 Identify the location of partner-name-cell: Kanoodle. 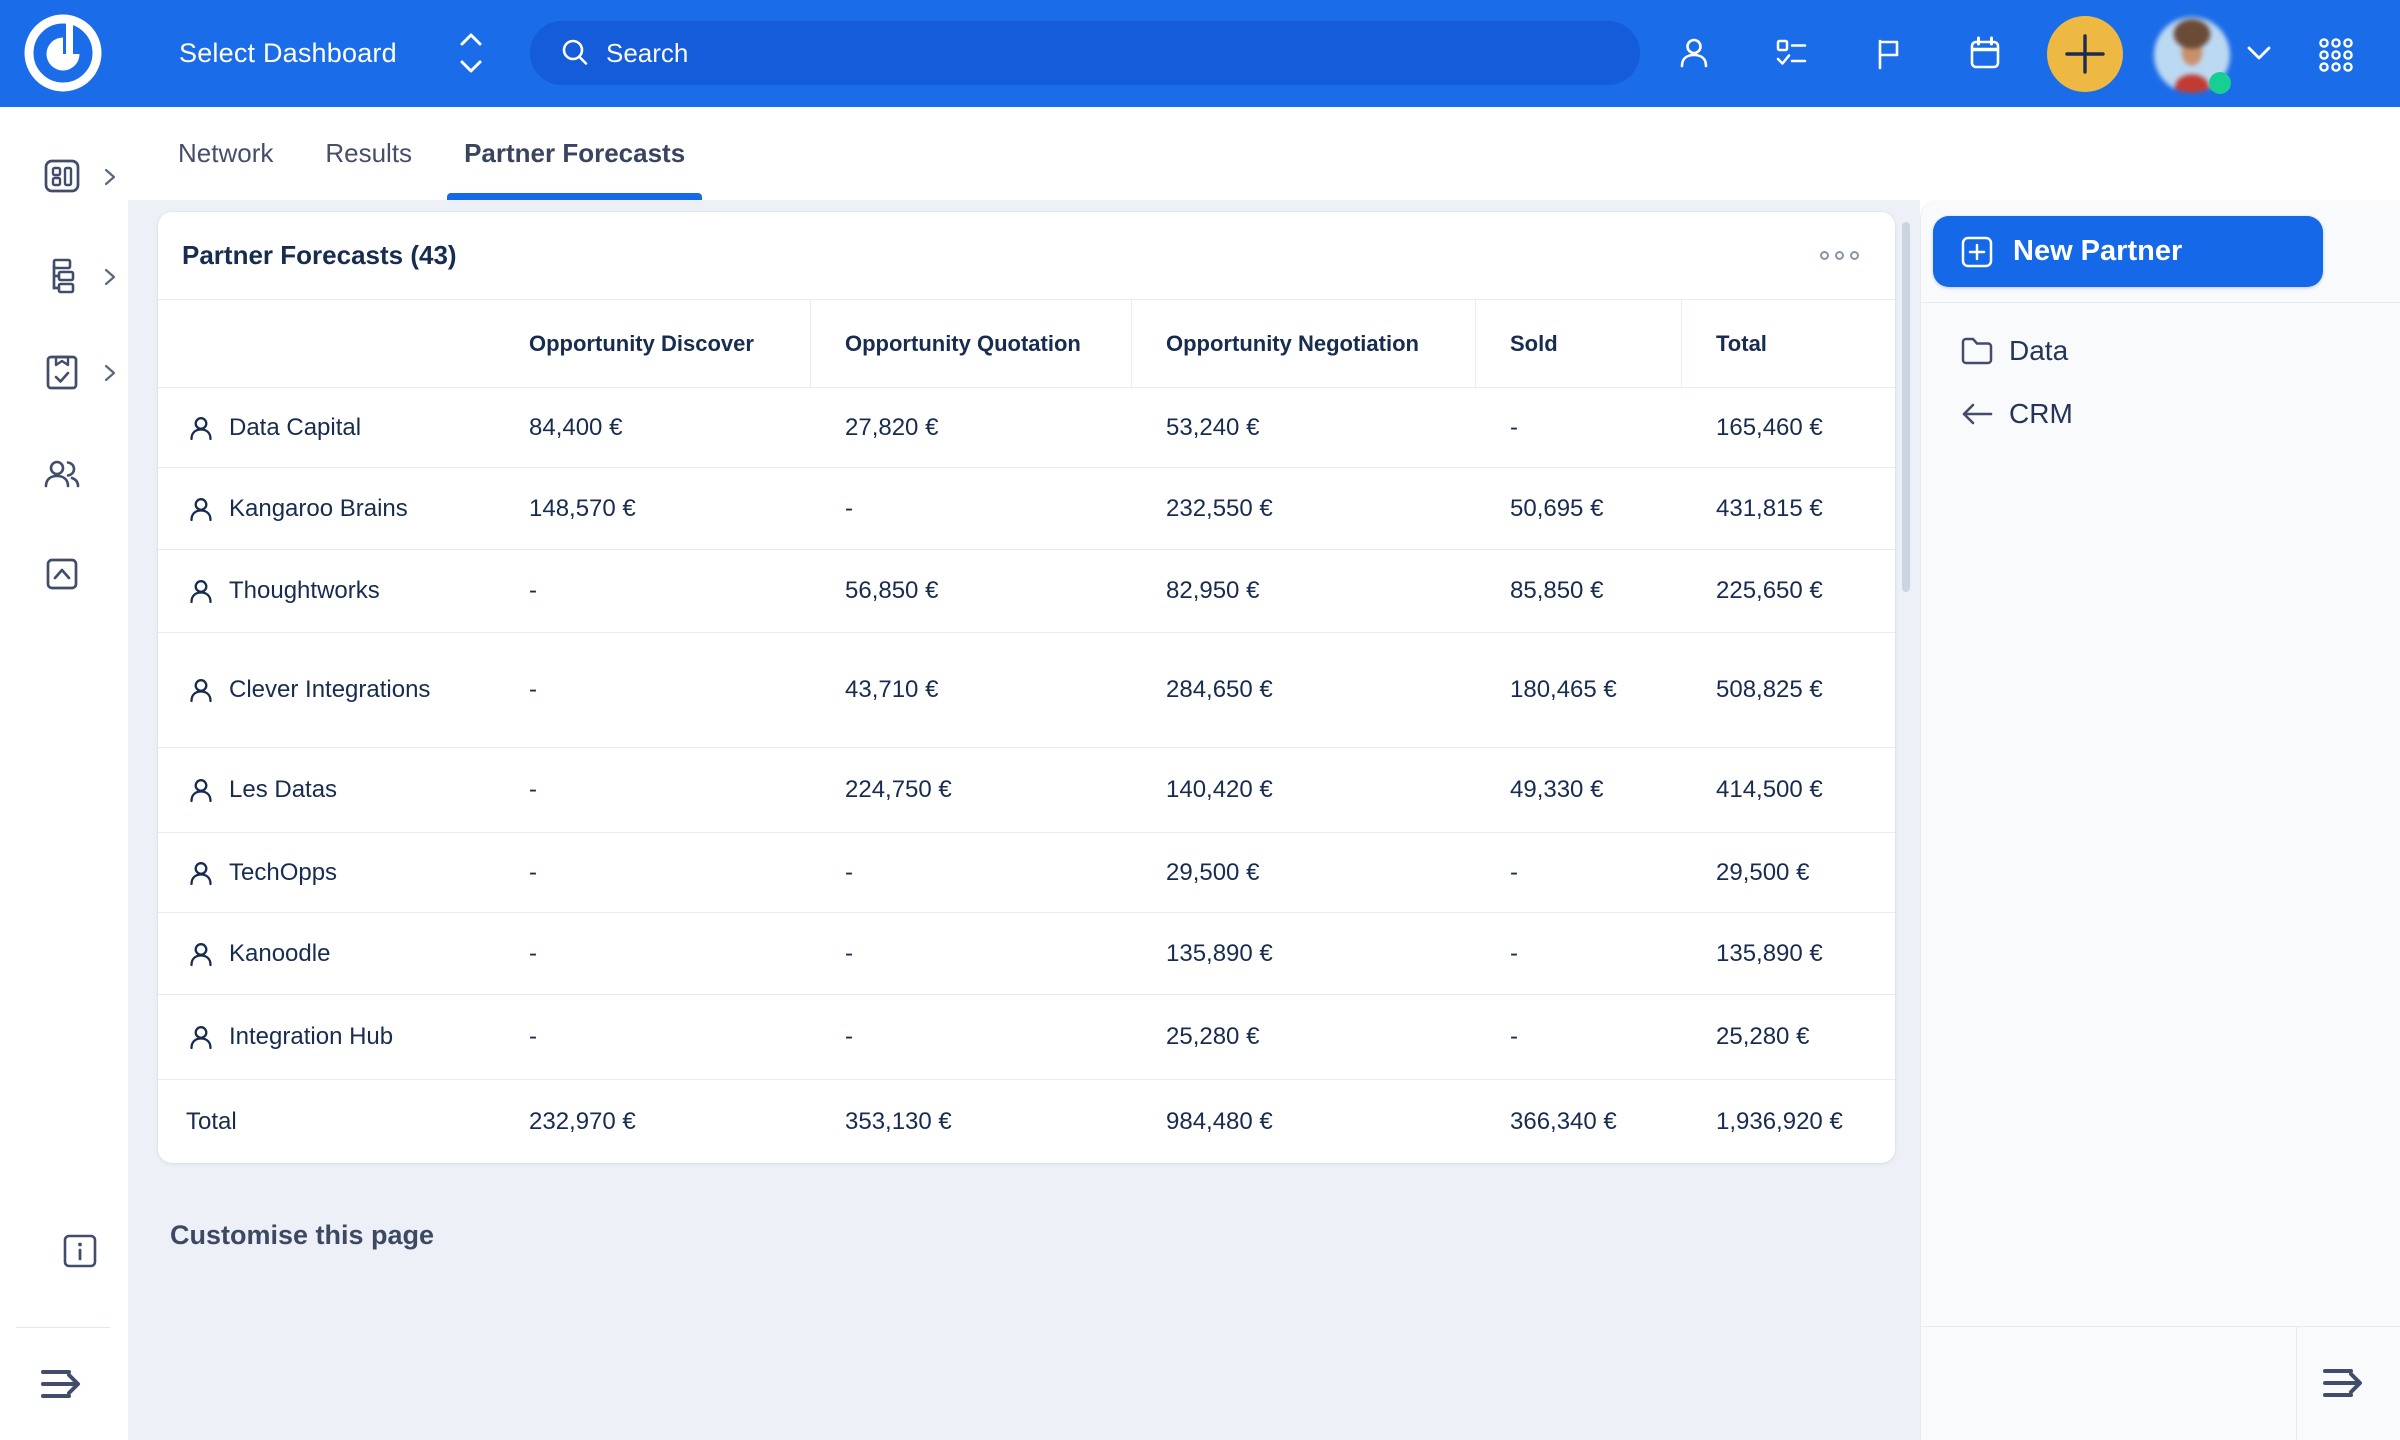
(326, 953).